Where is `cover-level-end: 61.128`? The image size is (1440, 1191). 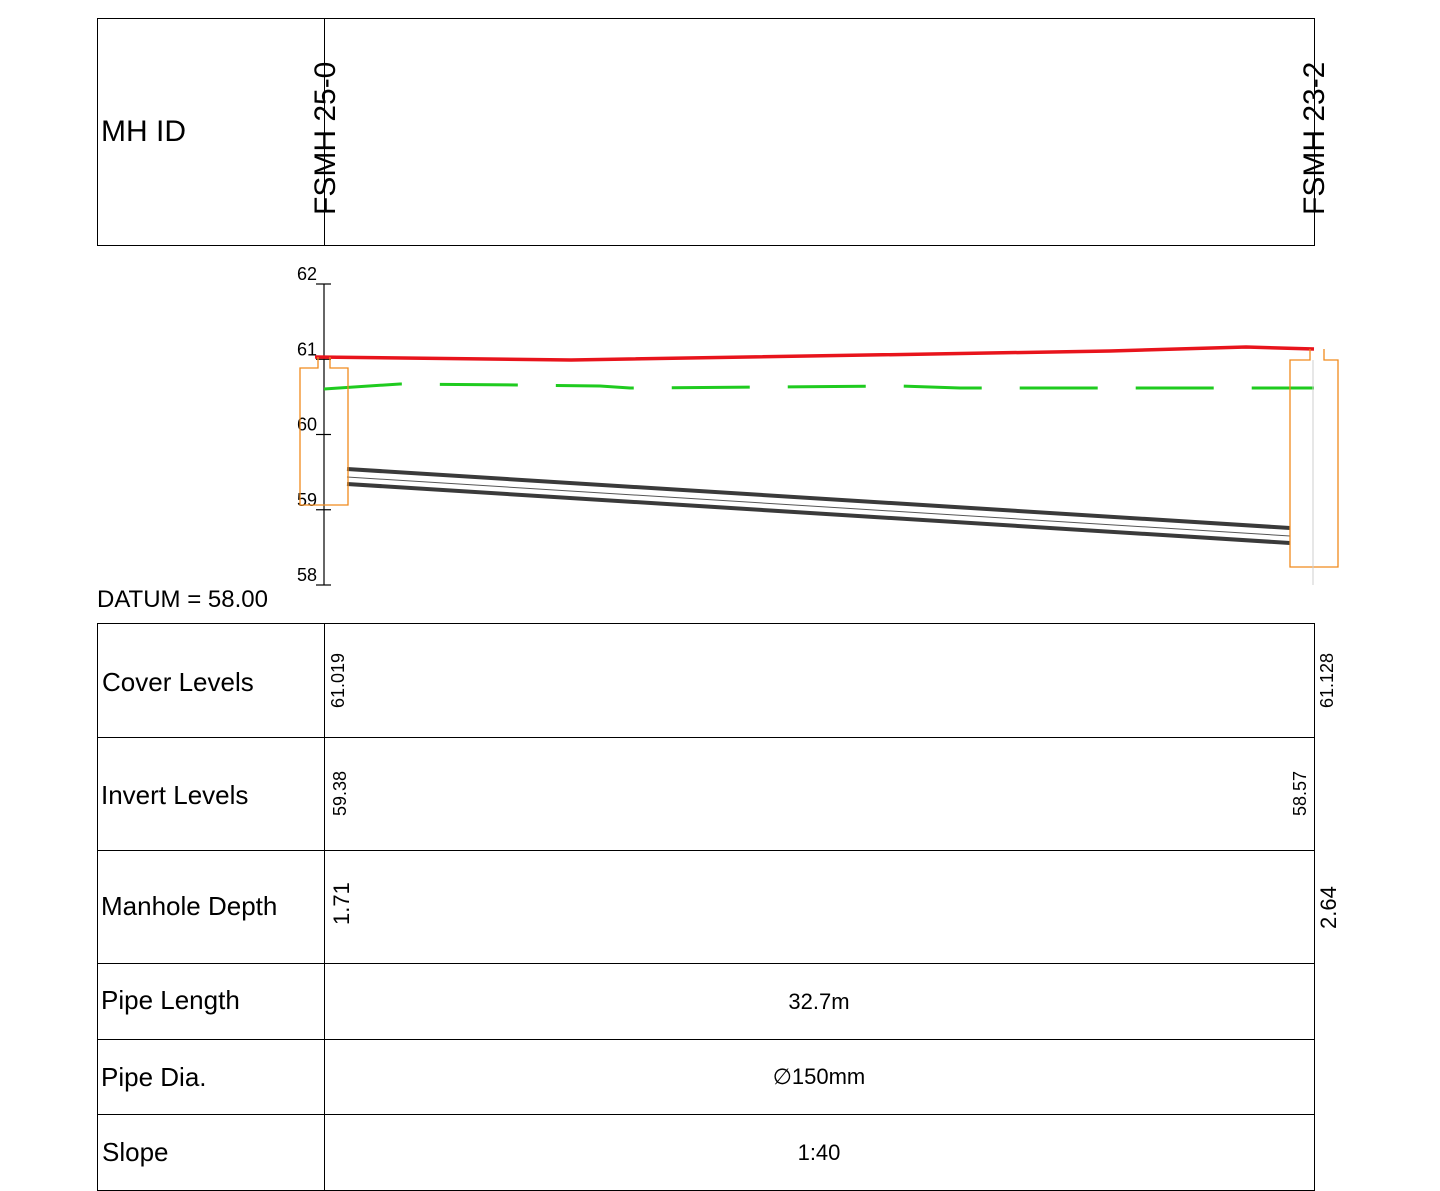
cover-level-end: 61.128 is located at coordinates (1327, 680).